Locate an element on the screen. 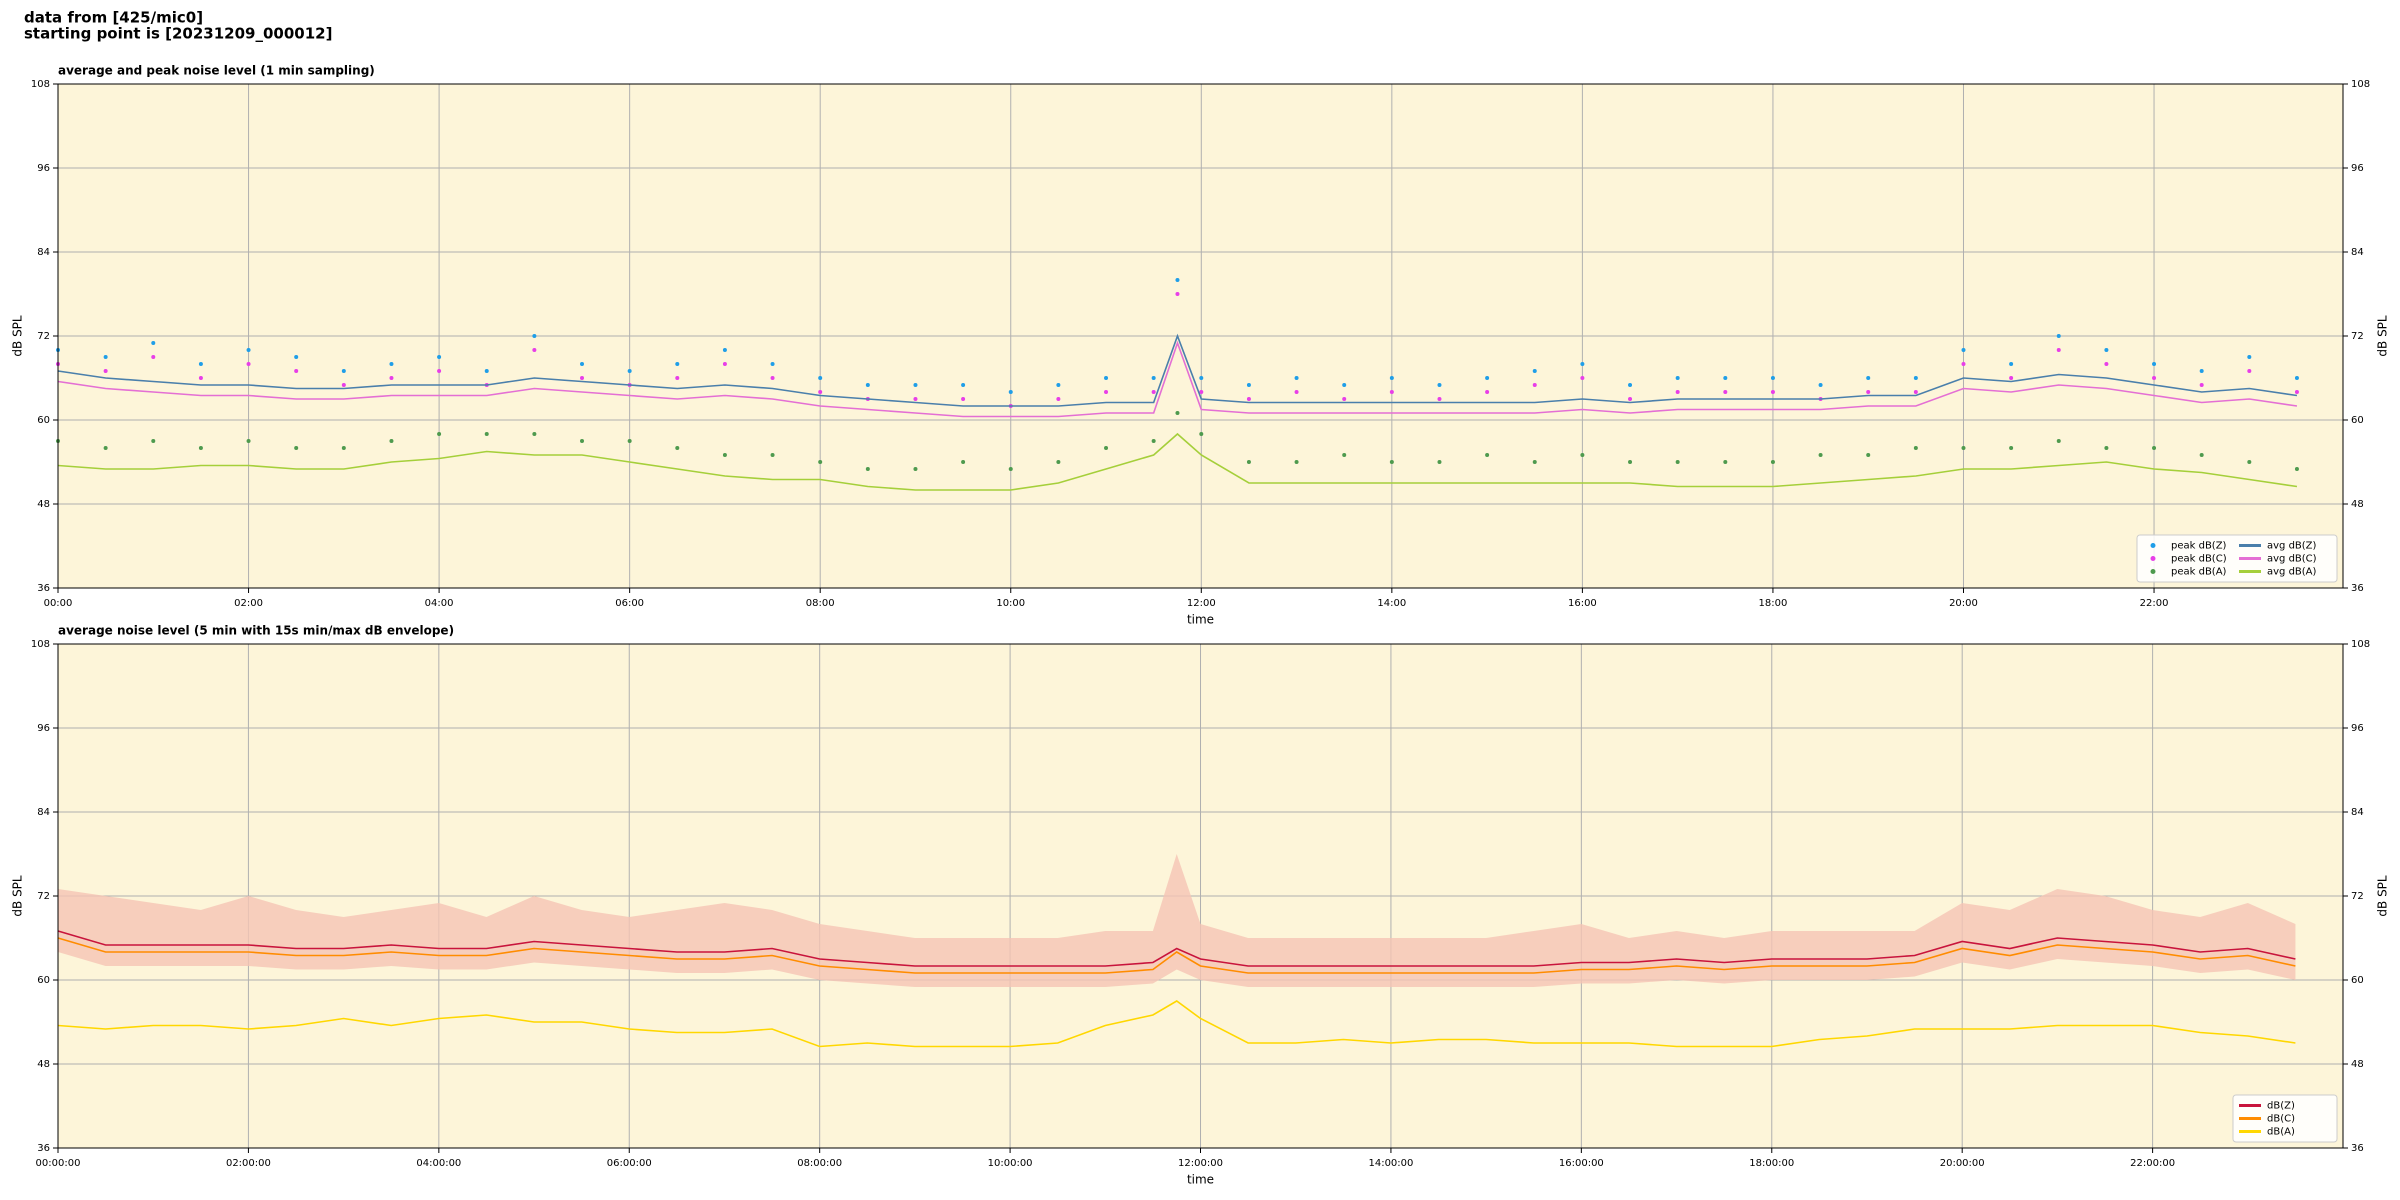 The image size is (2400, 1200). x-tick-label: 16:00:00 is located at coordinates (1581, 1163).